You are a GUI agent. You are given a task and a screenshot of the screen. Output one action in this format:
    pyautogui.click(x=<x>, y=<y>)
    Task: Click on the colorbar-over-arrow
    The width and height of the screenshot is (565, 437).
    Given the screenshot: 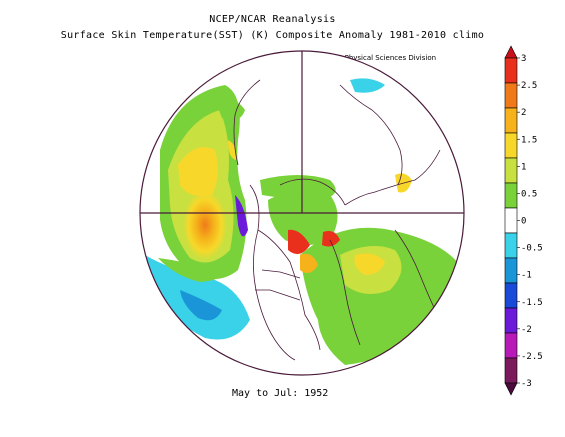 What is the action you would take?
    pyautogui.click(x=511, y=52)
    